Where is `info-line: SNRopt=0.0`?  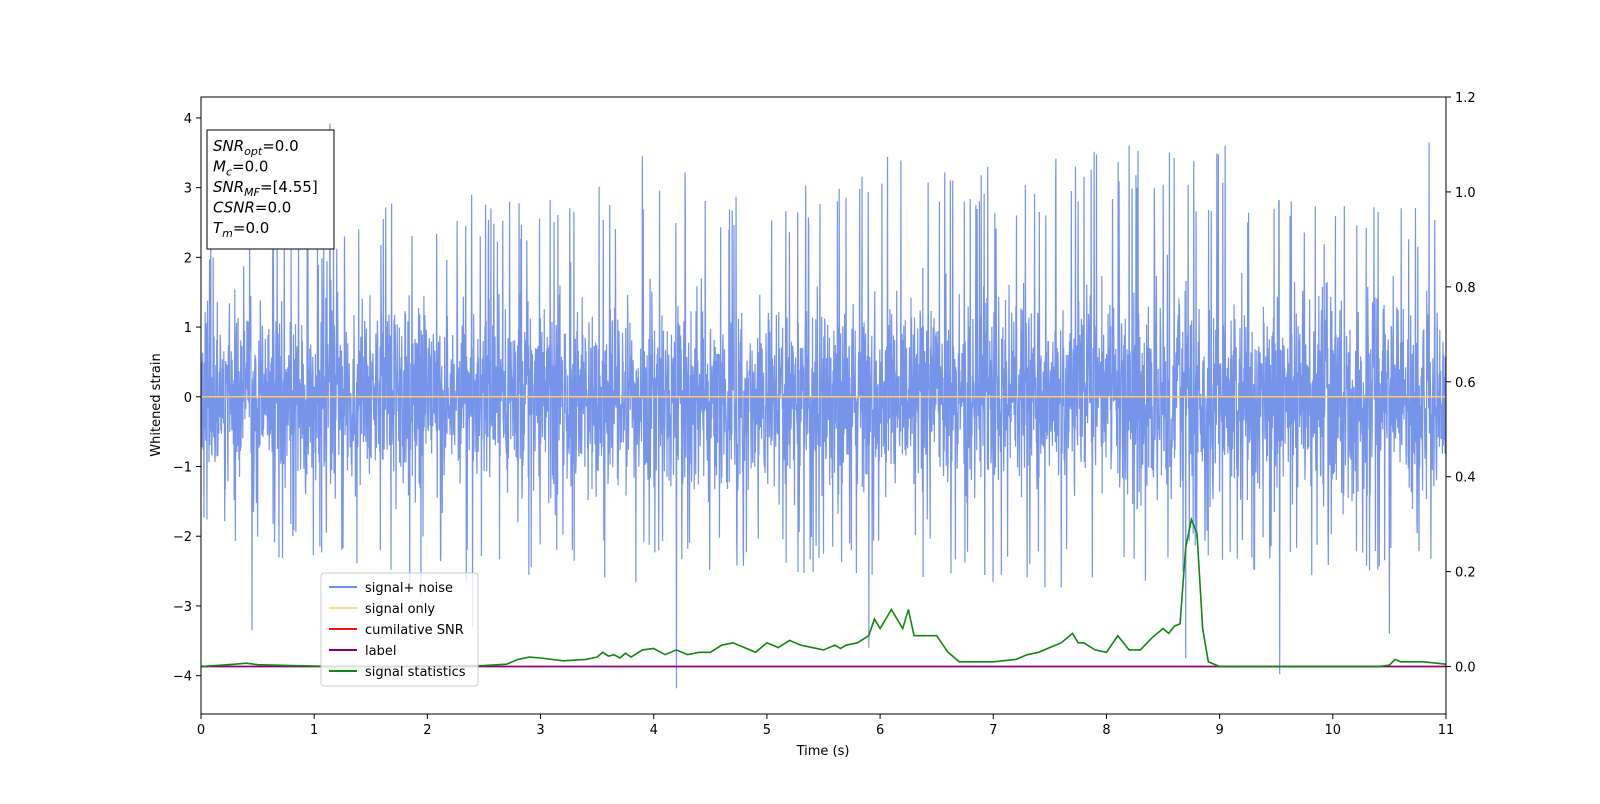
info-line: SNRopt=0.0 is located at coordinates (256, 147).